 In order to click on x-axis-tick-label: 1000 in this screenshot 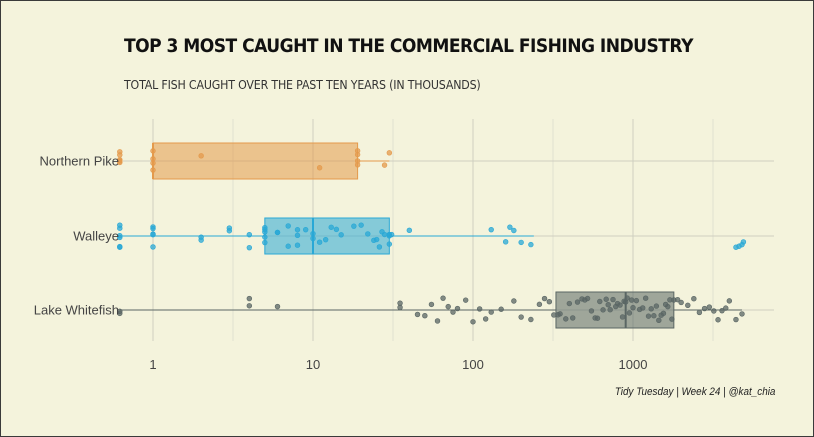, I will do `click(633, 364)`.